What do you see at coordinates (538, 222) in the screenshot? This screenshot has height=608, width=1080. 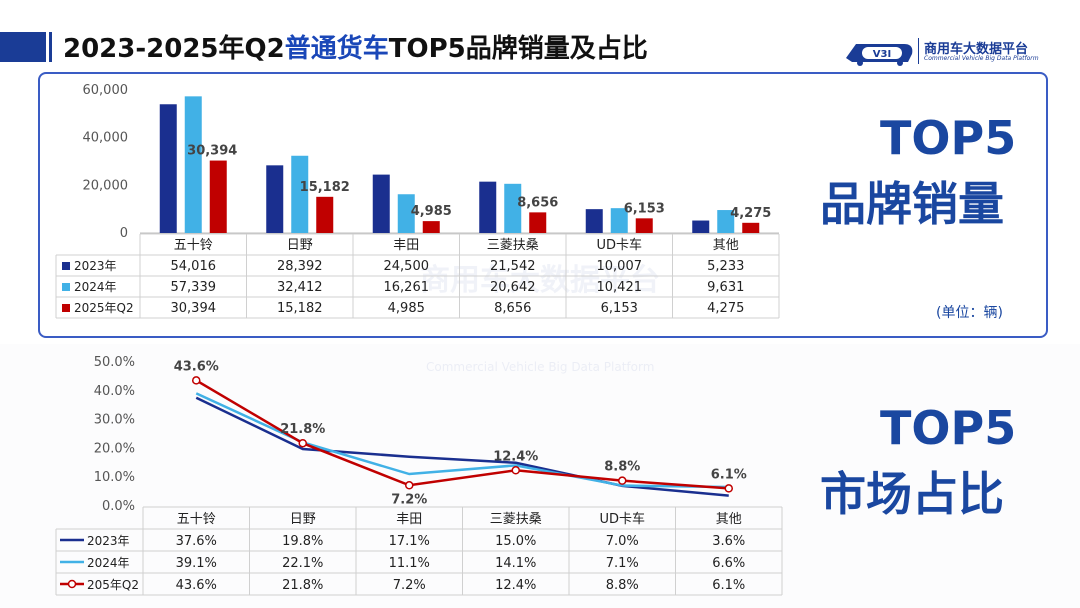 I see `bar-2025年Q2-三菱扶桑` at bounding box center [538, 222].